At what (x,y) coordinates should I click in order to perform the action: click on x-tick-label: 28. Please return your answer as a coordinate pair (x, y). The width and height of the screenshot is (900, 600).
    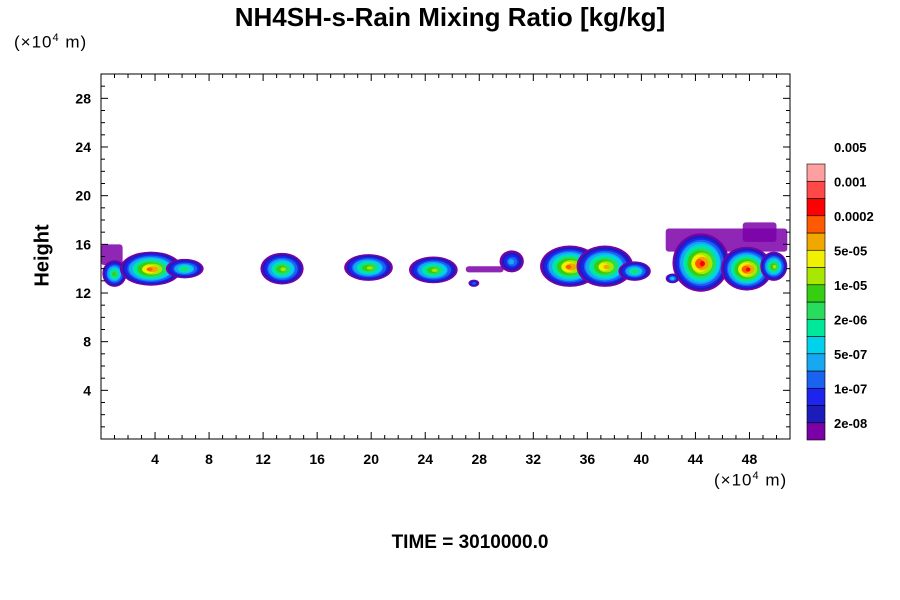
    Looking at the image, I should click on (479, 459).